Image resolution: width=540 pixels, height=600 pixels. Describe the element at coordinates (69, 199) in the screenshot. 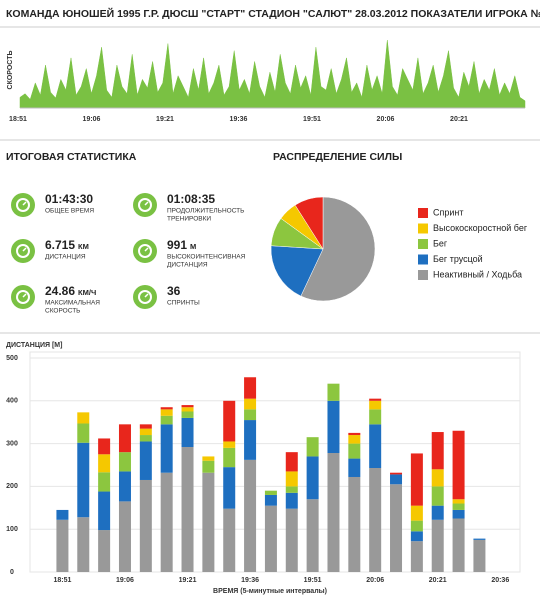

I see `stat-value: 01:43:30` at that location.